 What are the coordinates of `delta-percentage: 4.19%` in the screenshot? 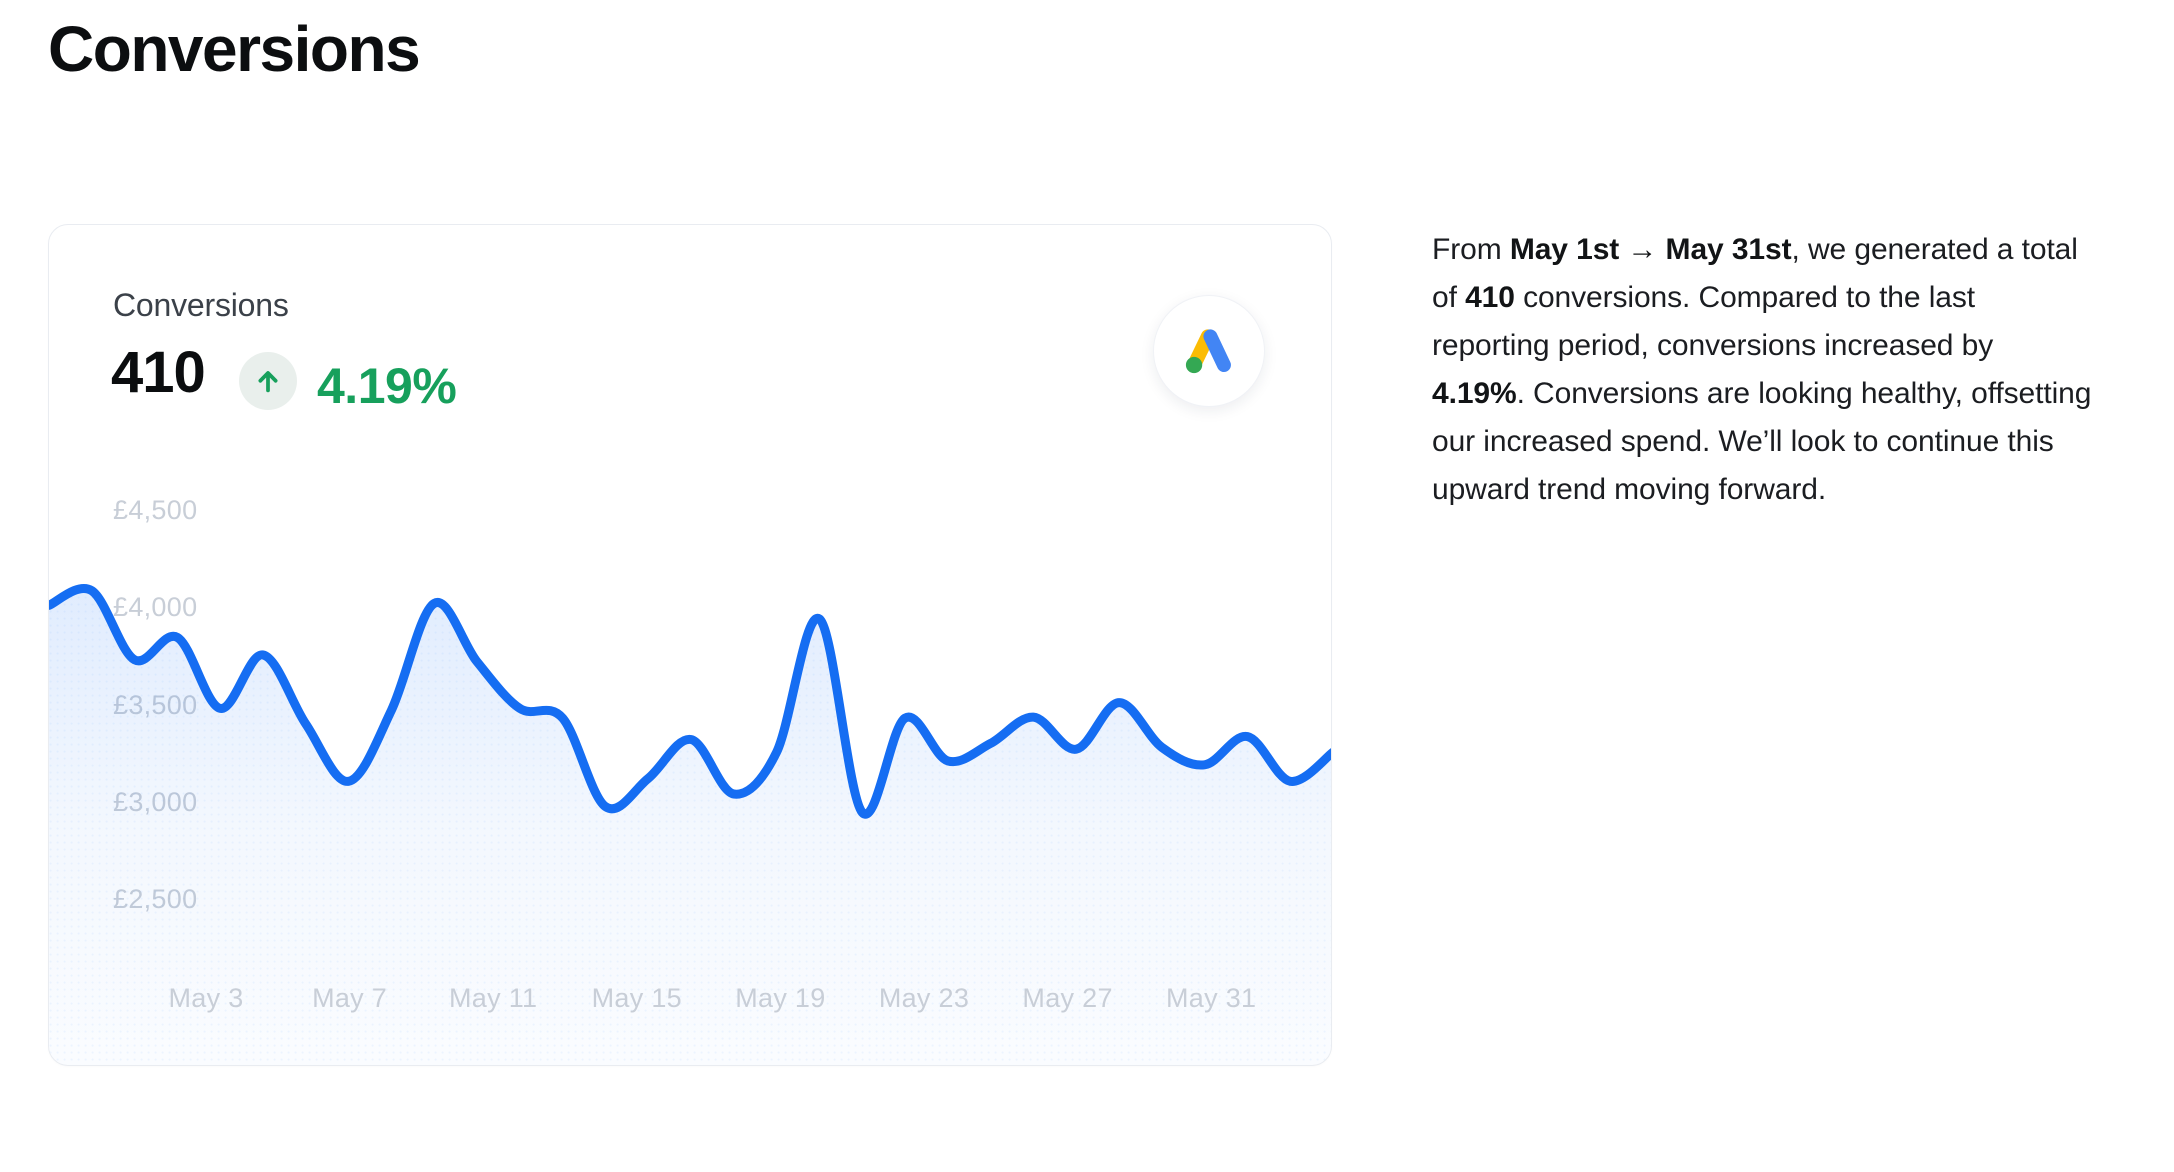 It's located at (387, 386).